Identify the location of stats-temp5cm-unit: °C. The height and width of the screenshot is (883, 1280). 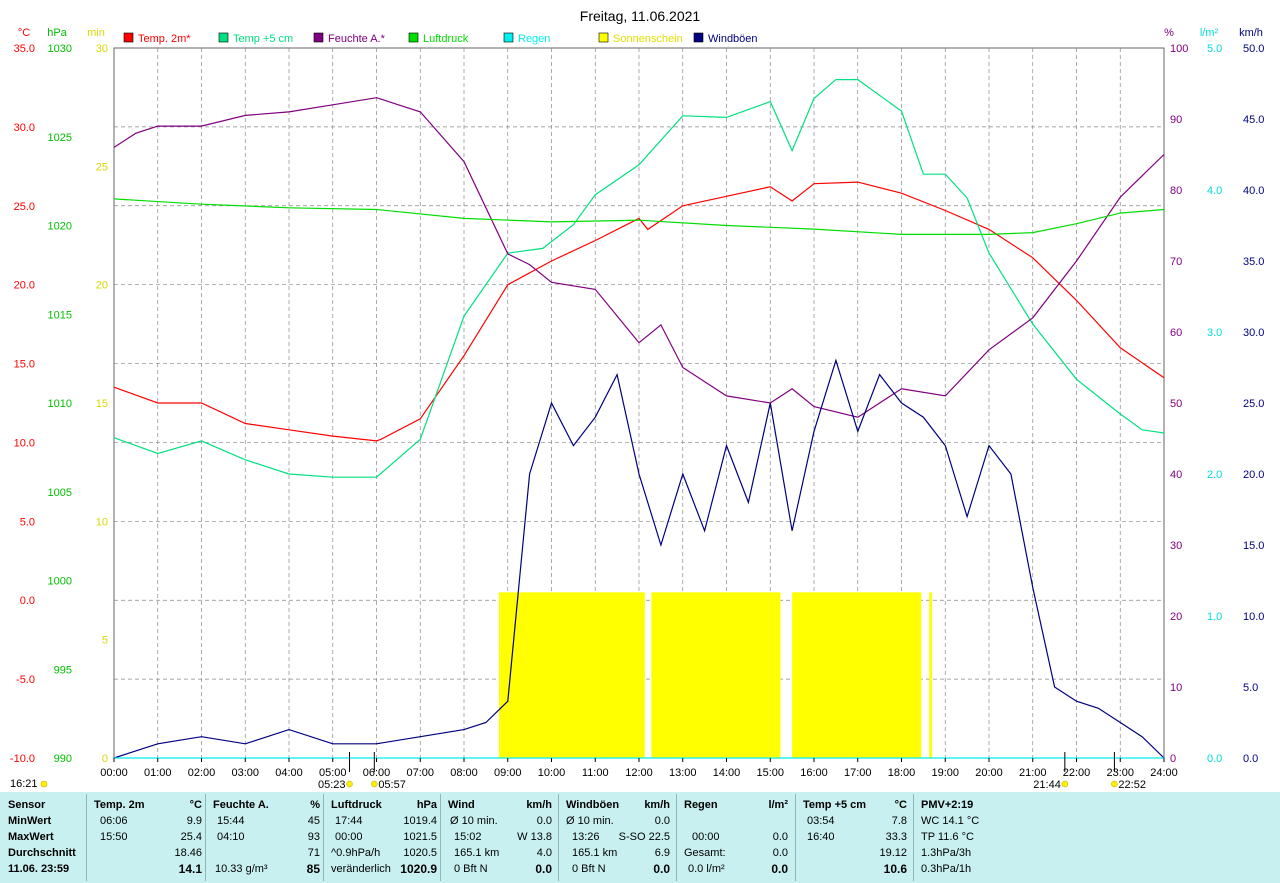
(900, 805).